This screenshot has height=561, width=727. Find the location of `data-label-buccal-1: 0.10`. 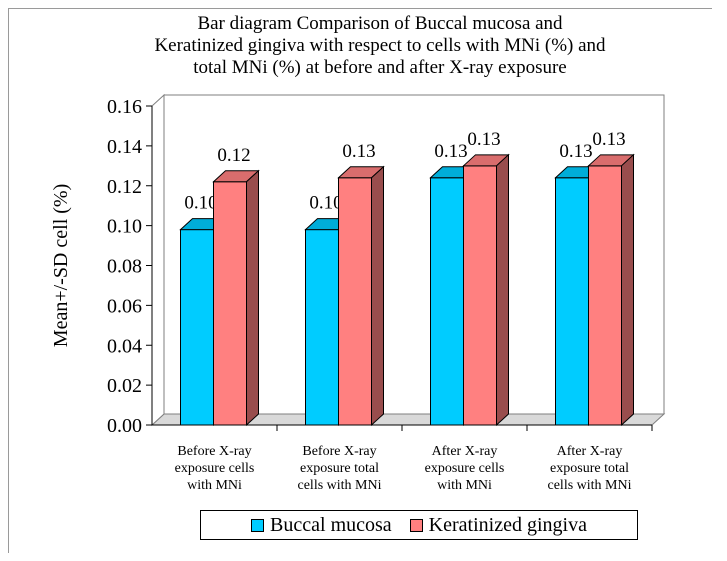

data-label-buccal-1: 0.10 is located at coordinates (200, 203).